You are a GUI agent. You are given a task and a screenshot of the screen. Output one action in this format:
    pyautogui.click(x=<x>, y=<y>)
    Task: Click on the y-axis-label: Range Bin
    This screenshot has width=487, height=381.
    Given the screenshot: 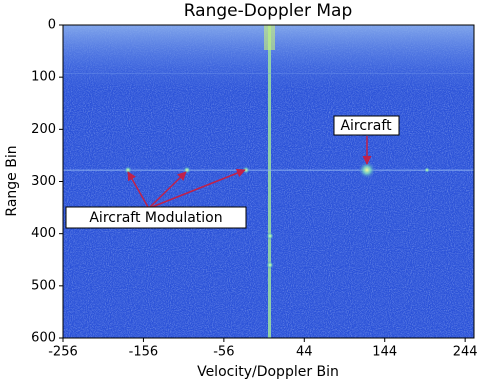 What is the action you would take?
    pyautogui.click(x=12, y=180)
    